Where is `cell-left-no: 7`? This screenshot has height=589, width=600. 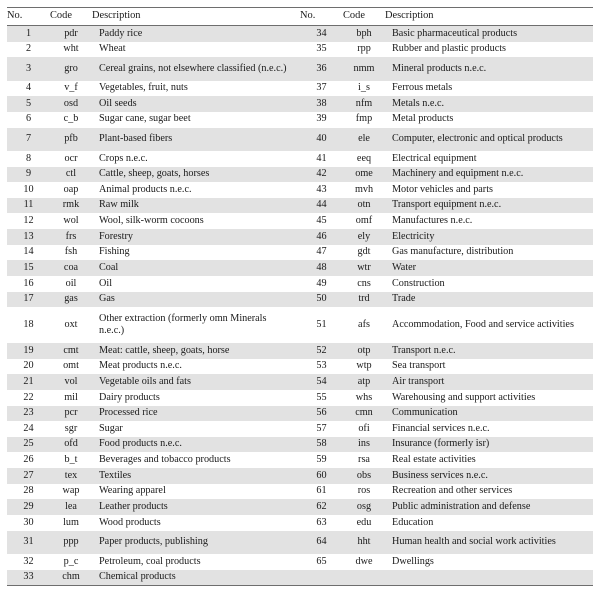
cell-left-no: 7 is located at coordinates (28, 139).